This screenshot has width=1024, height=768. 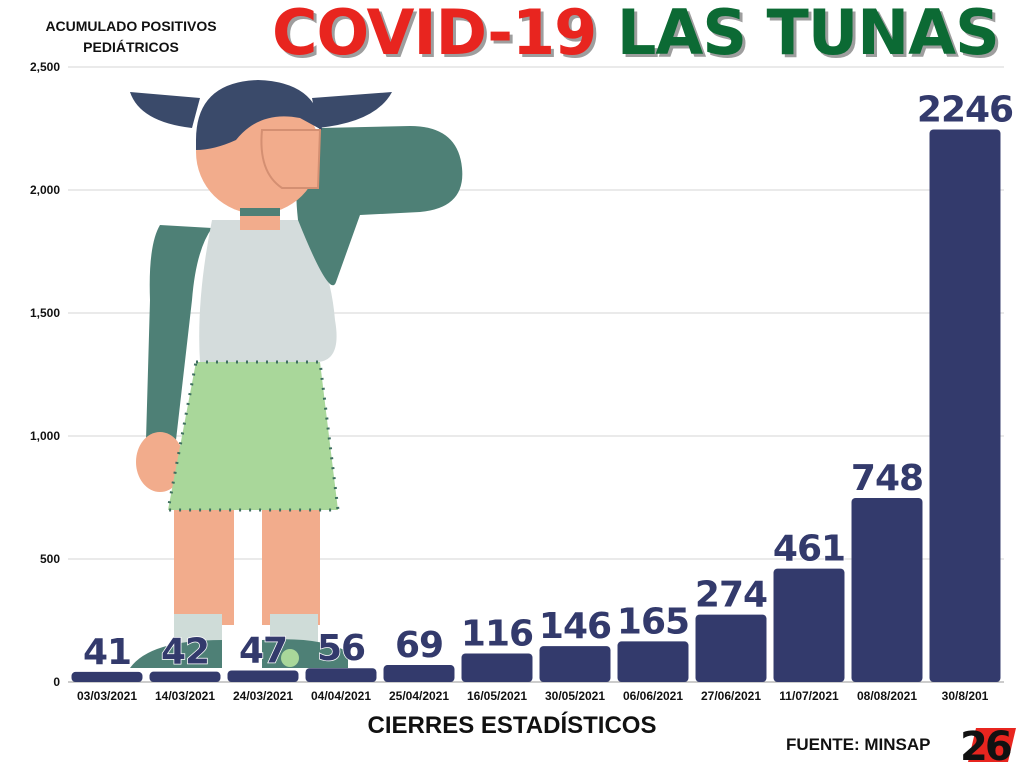 I want to click on data-label: 69, so click(x=419, y=645).